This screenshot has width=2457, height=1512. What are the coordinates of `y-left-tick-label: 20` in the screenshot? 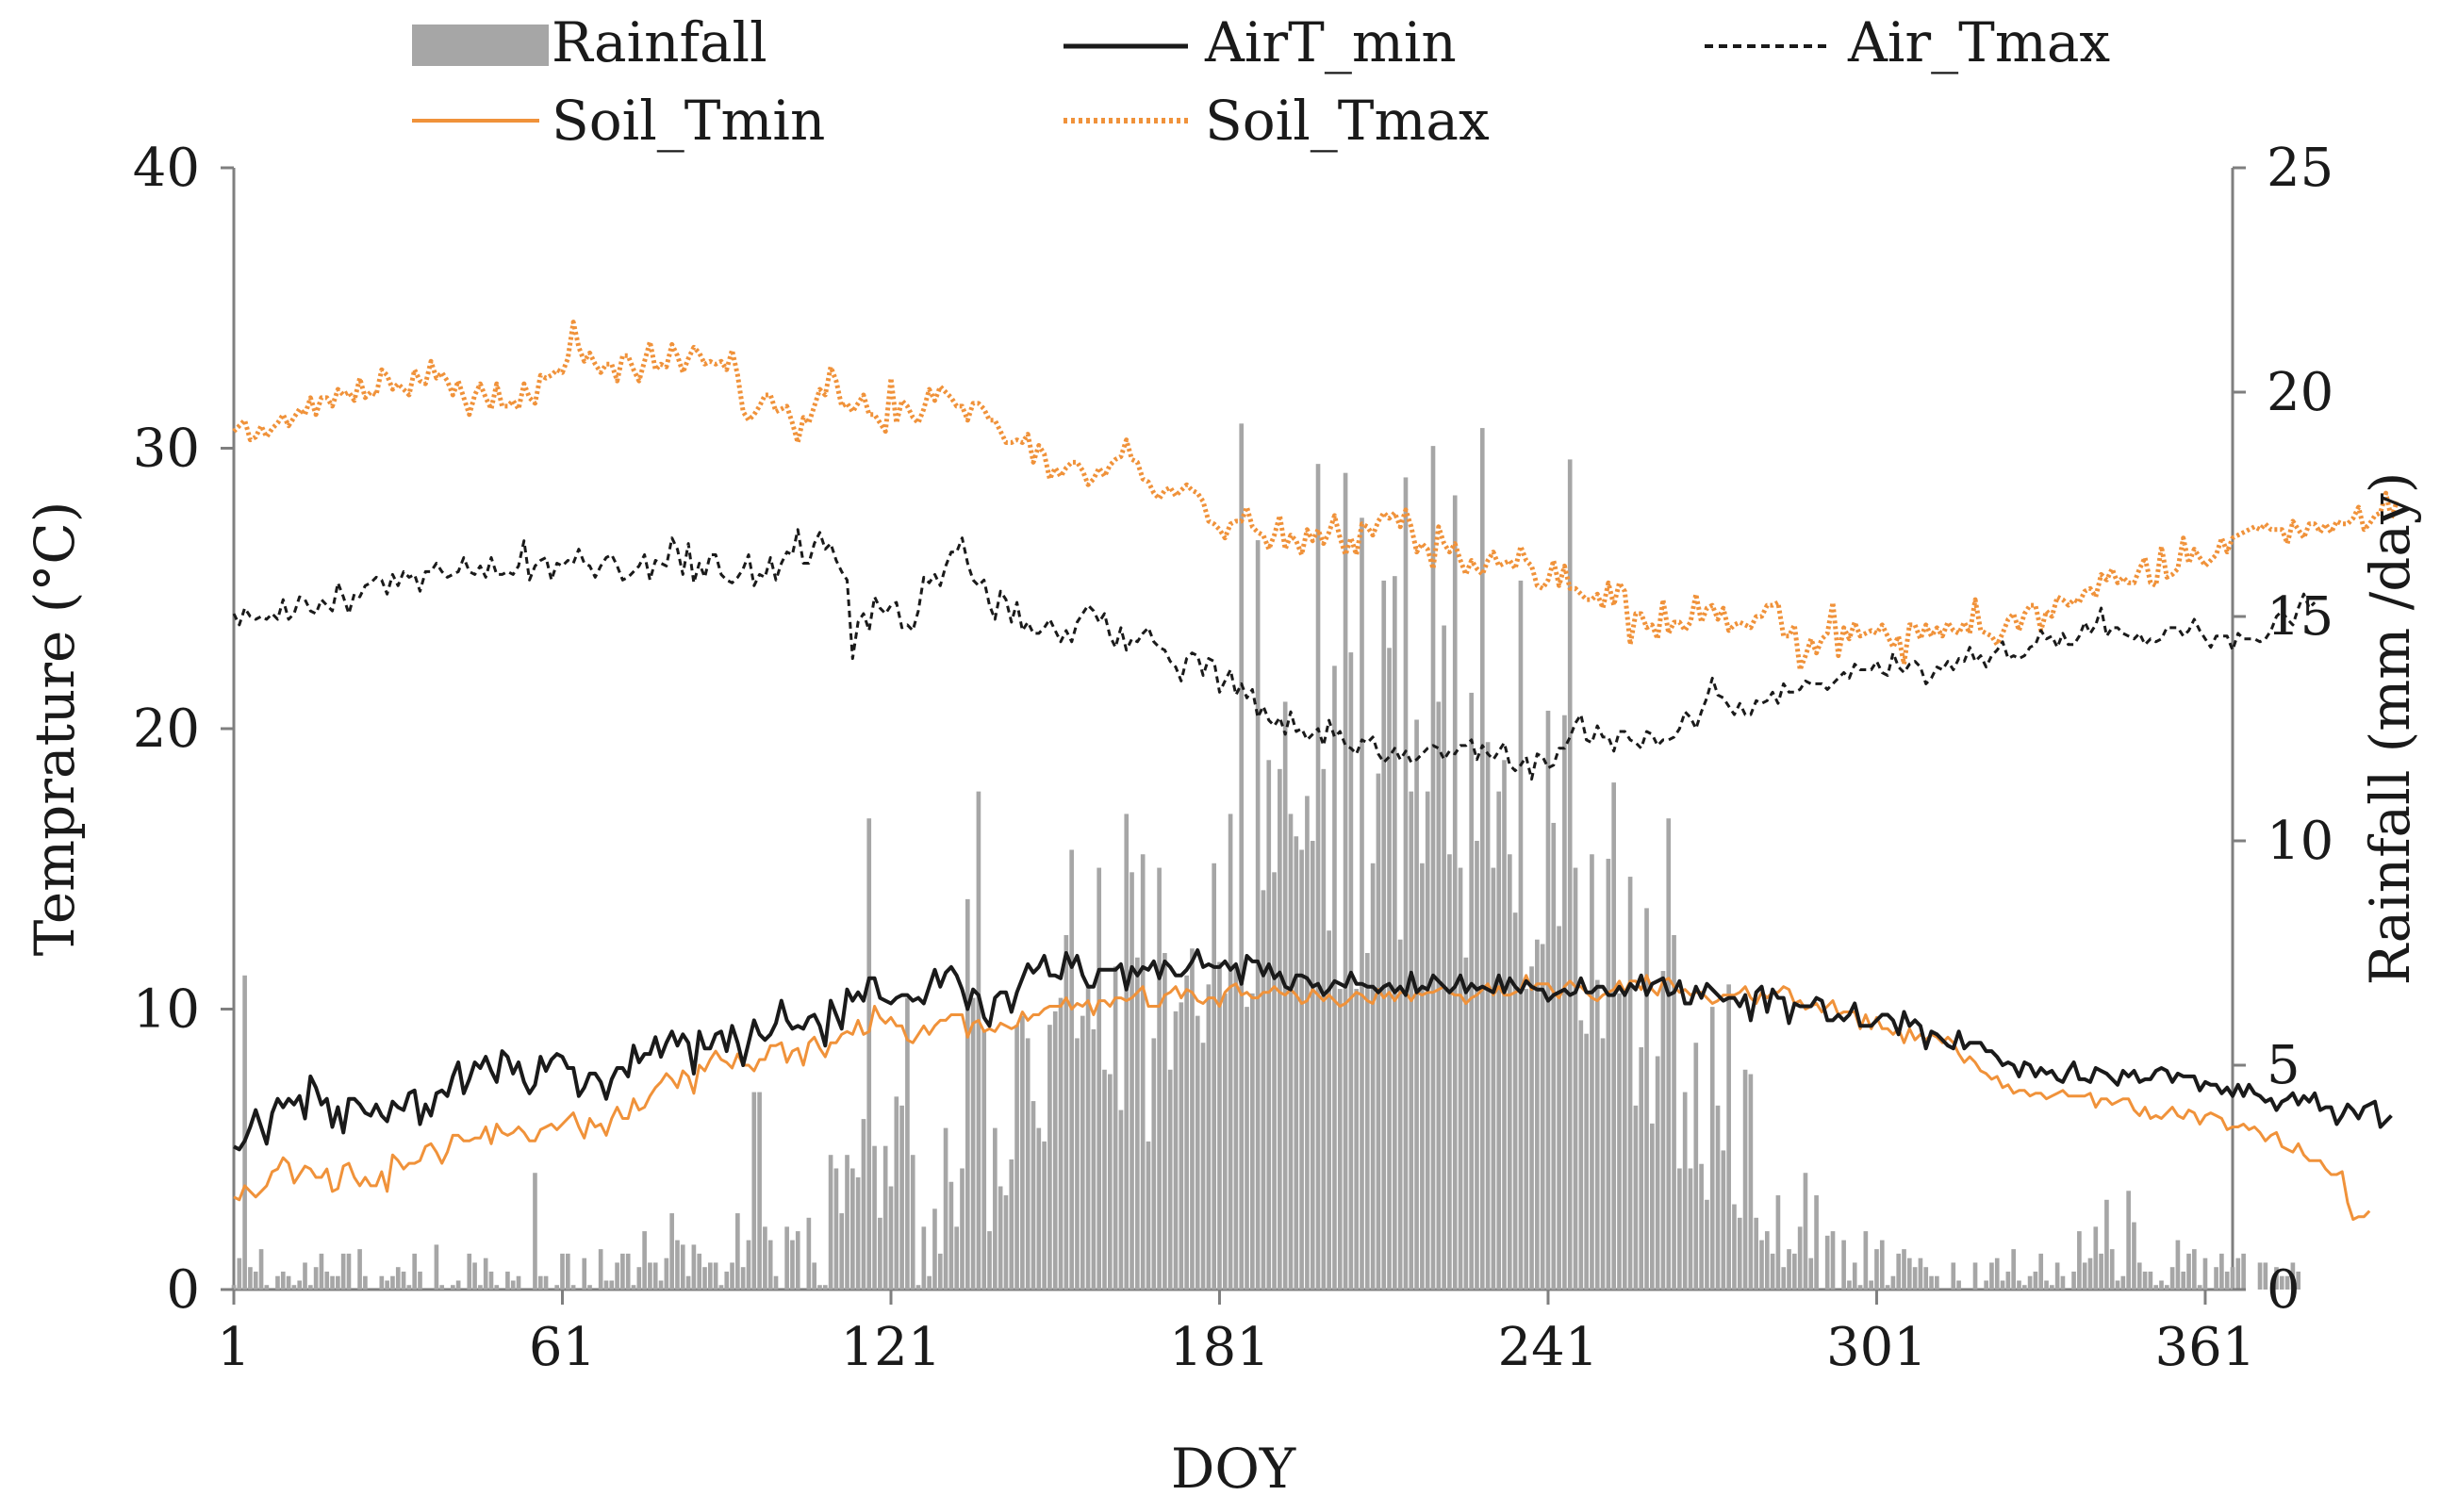 It's located at (166, 729).